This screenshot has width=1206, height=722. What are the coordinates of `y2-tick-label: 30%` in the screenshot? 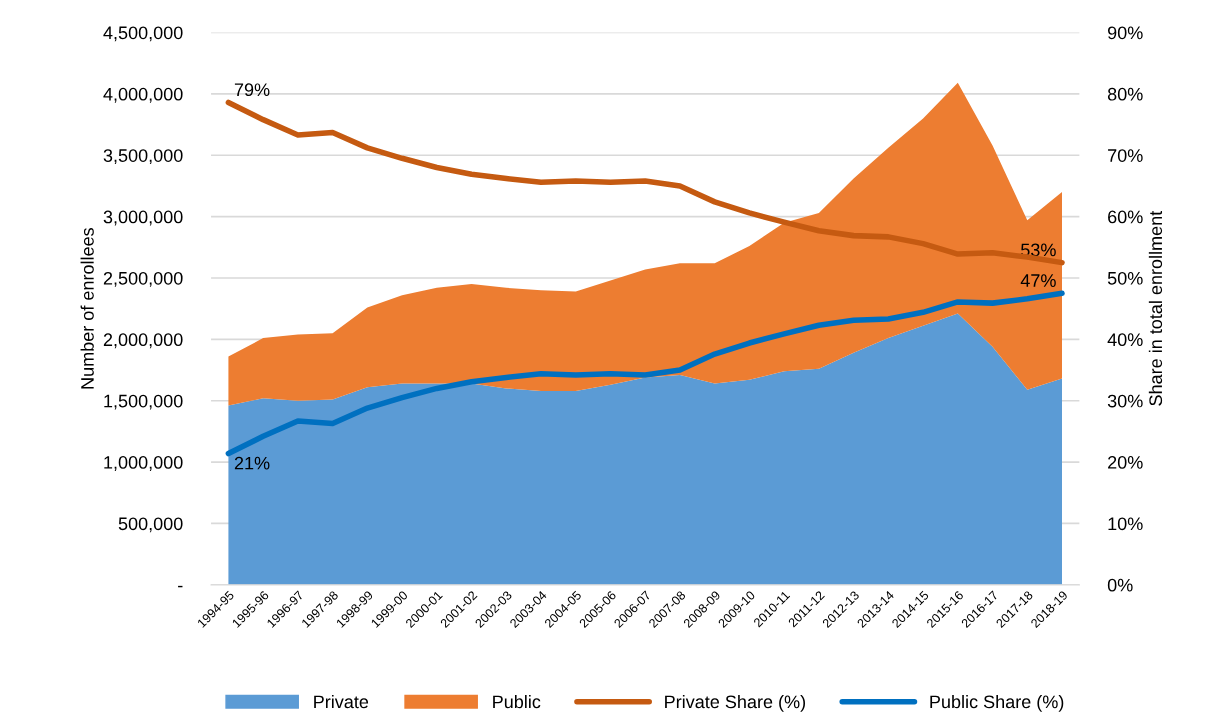 It's located at (1125, 401).